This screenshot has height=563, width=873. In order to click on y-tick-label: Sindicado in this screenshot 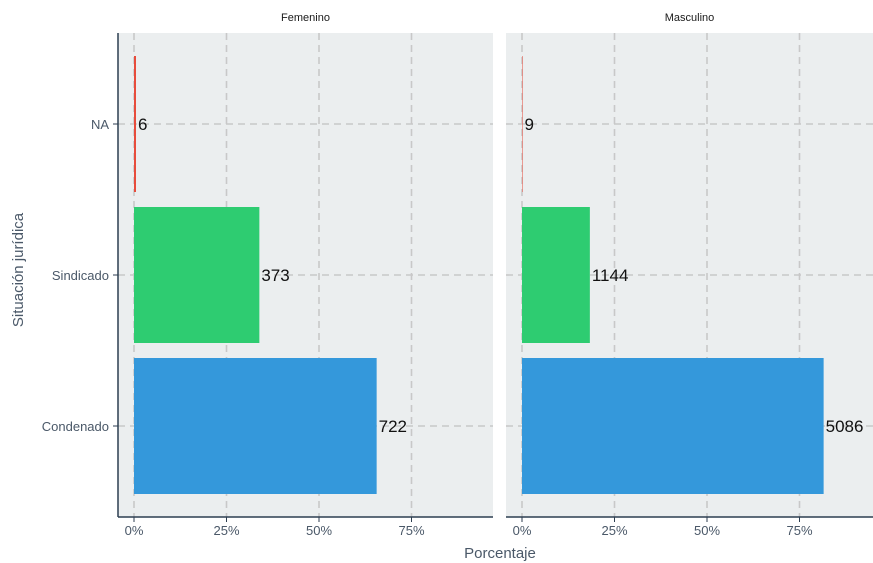, I will do `click(80, 275)`.